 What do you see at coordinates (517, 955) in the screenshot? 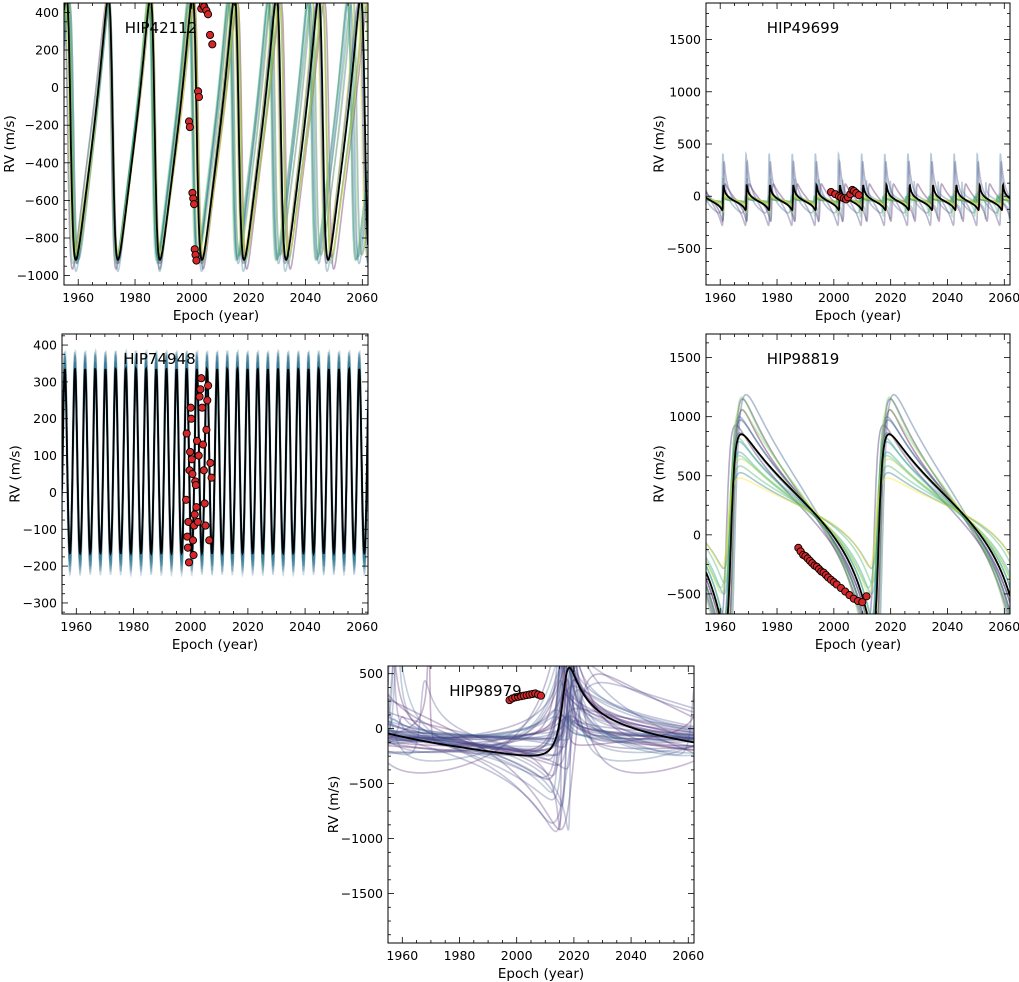
I see `x-tick-label-5-2000: 2000` at bounding box center [517, 955].